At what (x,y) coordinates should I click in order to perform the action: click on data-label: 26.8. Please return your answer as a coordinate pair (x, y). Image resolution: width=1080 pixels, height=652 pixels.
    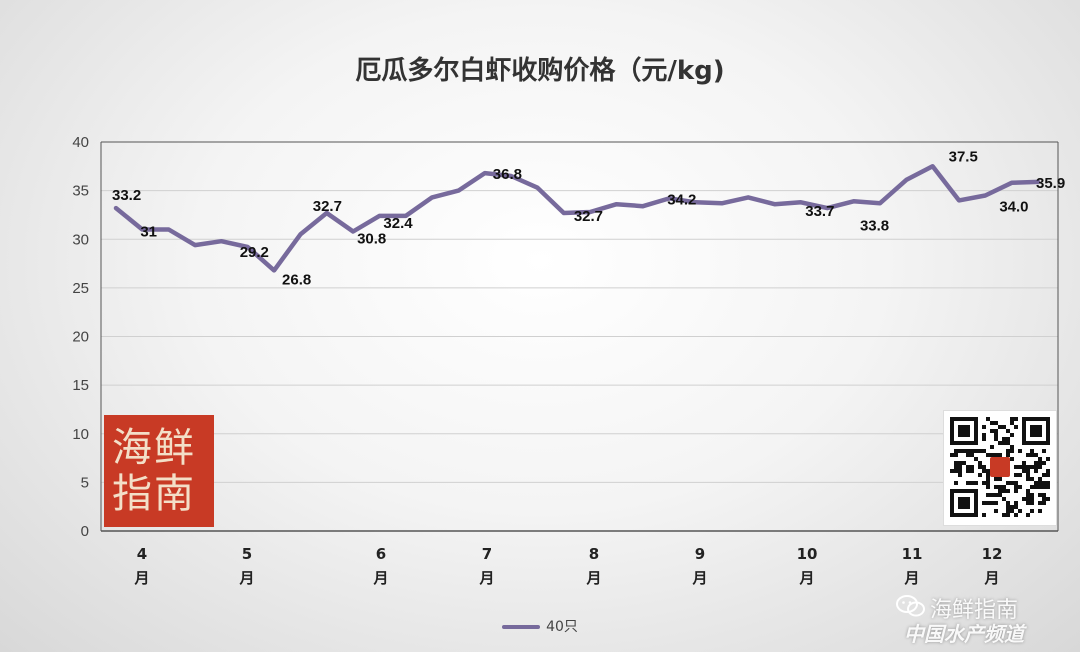
    Looking at the image, I should click on (296, 279).